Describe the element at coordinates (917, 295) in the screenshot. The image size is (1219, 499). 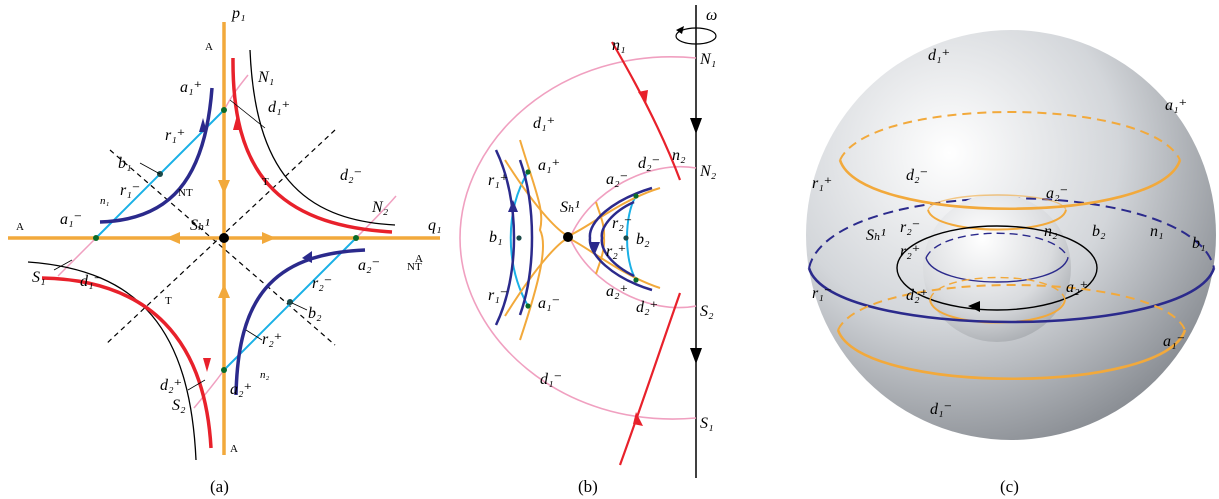
I see `label-c-d2p: d₂⁺` at that location.